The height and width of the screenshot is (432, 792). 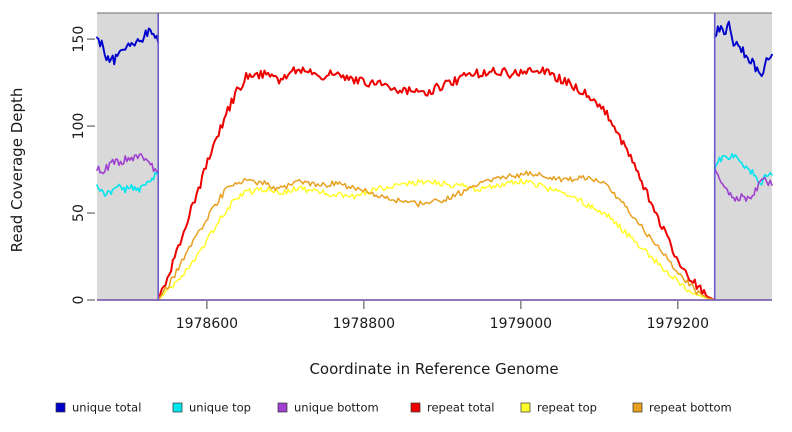 I want to click on shaded-region-left-flank, so click(x=128, y=156).